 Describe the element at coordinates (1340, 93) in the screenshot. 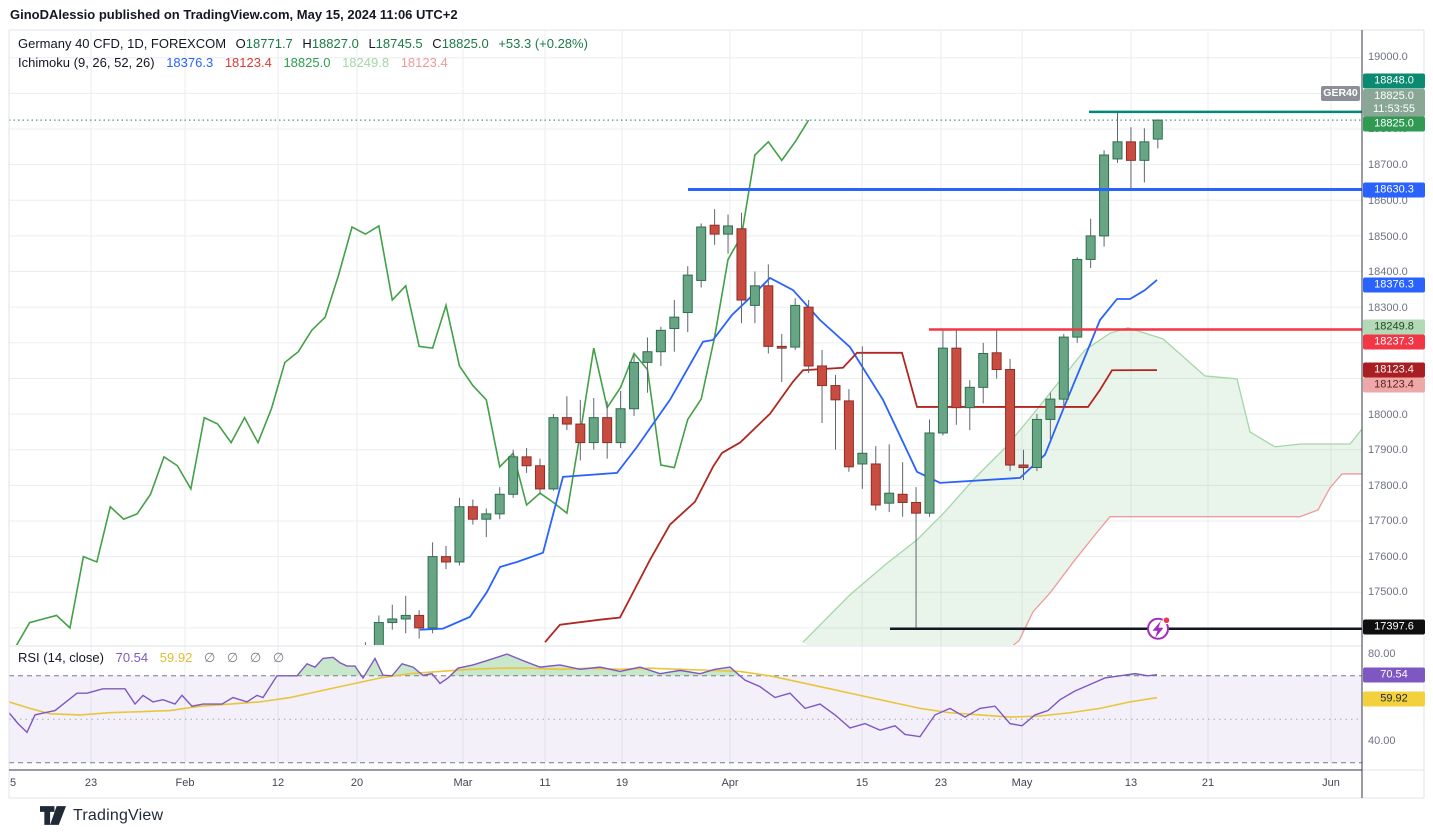

I see `symbol-axis-badge: GER40` at that location.